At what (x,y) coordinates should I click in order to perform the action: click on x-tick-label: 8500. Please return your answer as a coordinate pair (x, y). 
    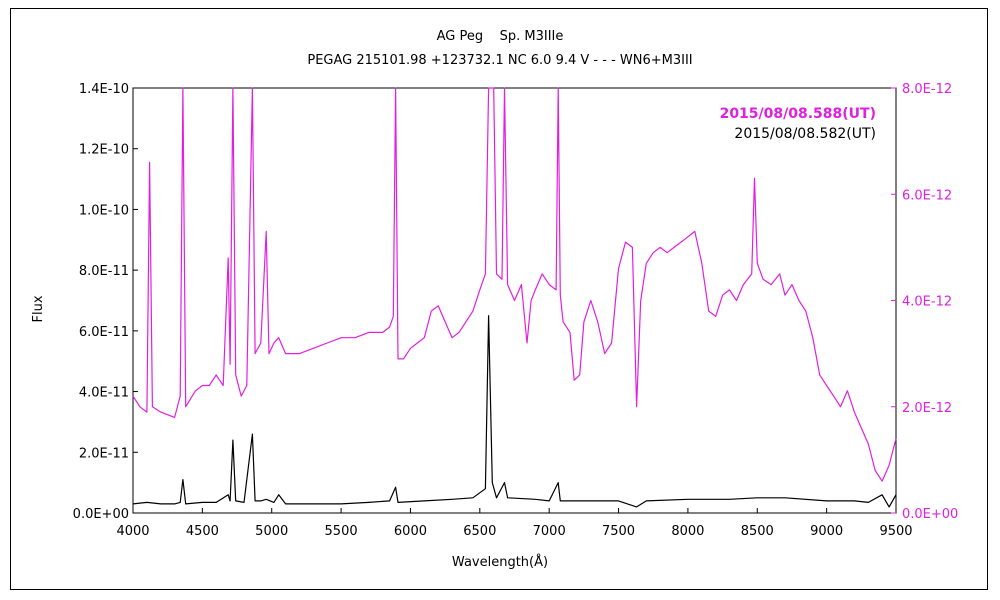
    Looking at the image, I should click on (757, 531).